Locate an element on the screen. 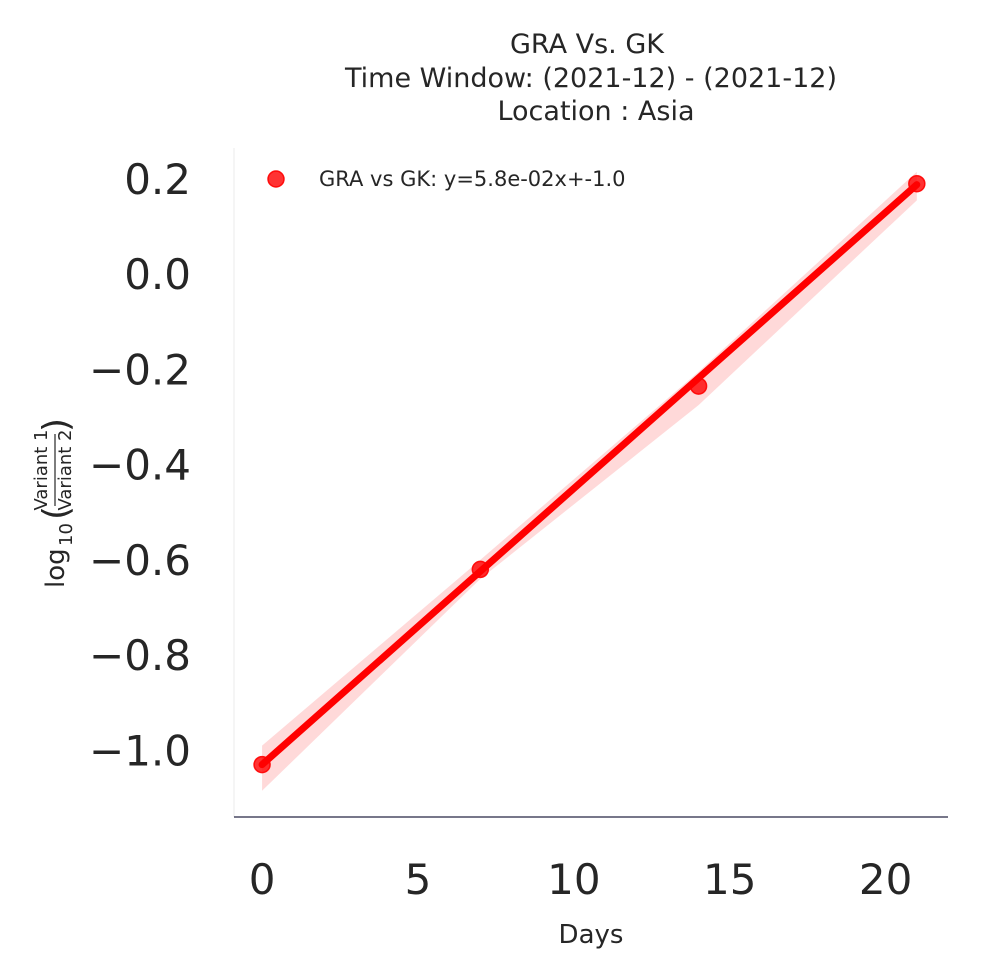  x-tick-label: 0 is located at coordinates (262, 879).